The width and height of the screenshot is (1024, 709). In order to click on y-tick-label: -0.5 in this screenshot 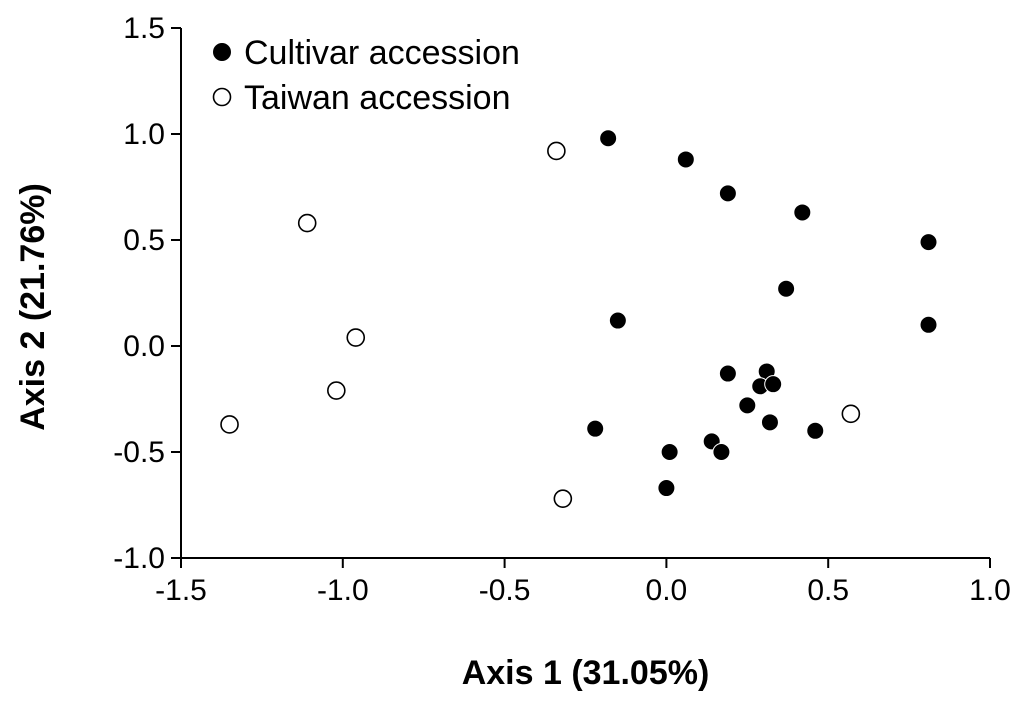, I will do `click(139, 452)`.